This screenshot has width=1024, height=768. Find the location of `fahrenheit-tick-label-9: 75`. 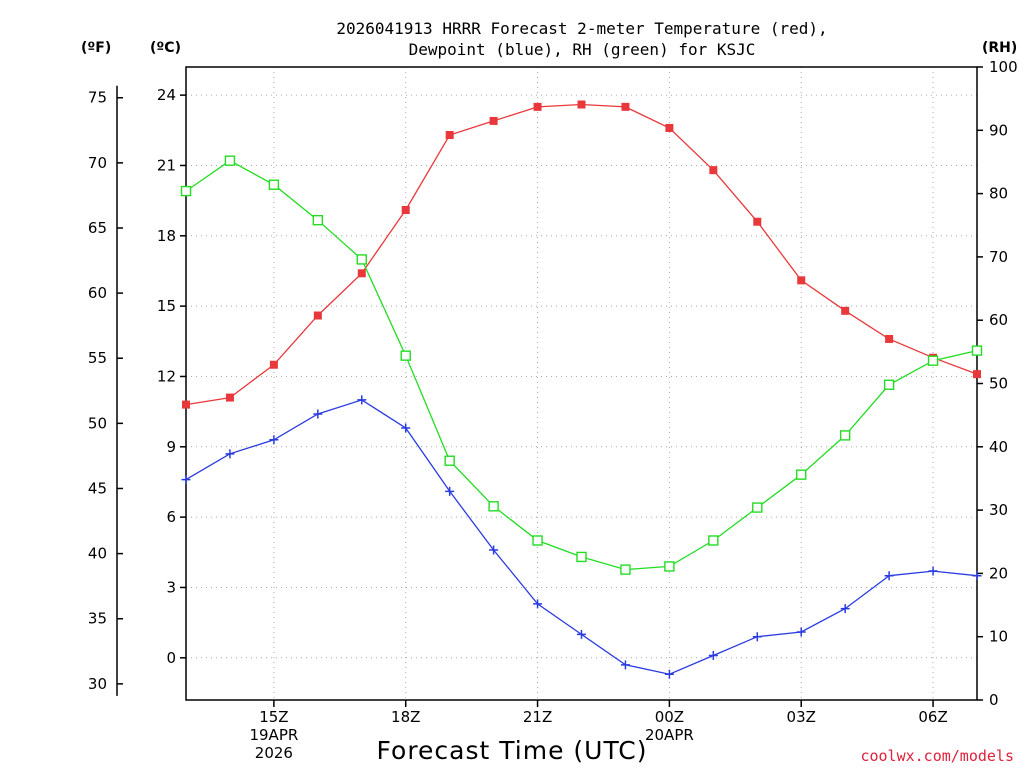

fahrenheit-tick-label-9: 75 is located at coordinates (97, 98).